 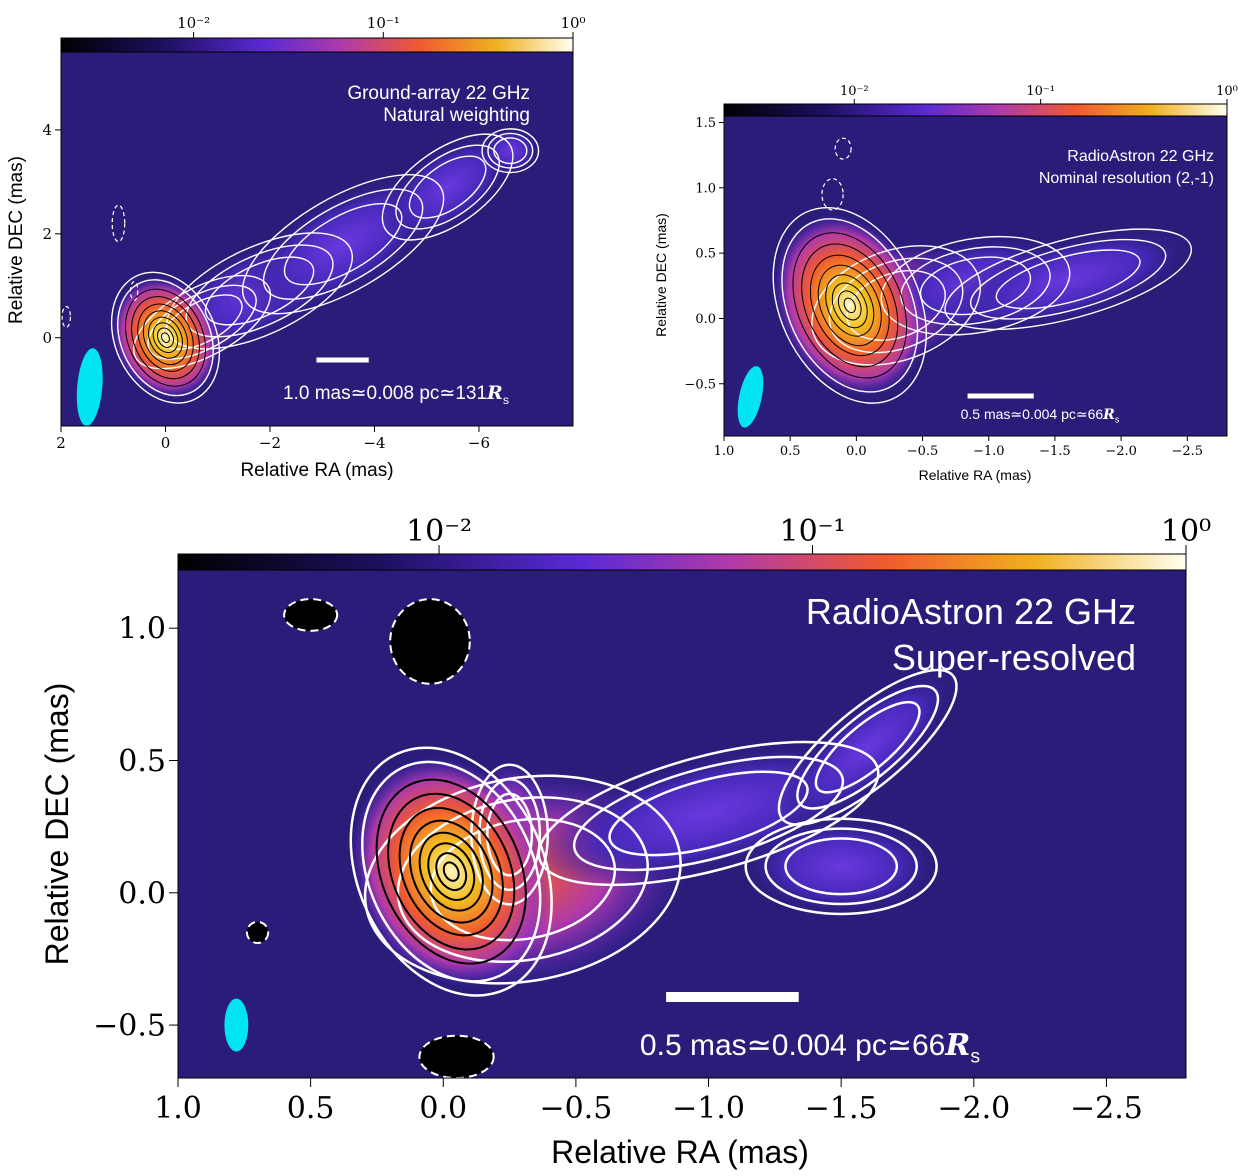 I want to click on x-tick-label-1: 0, so click(x=166, y=443).